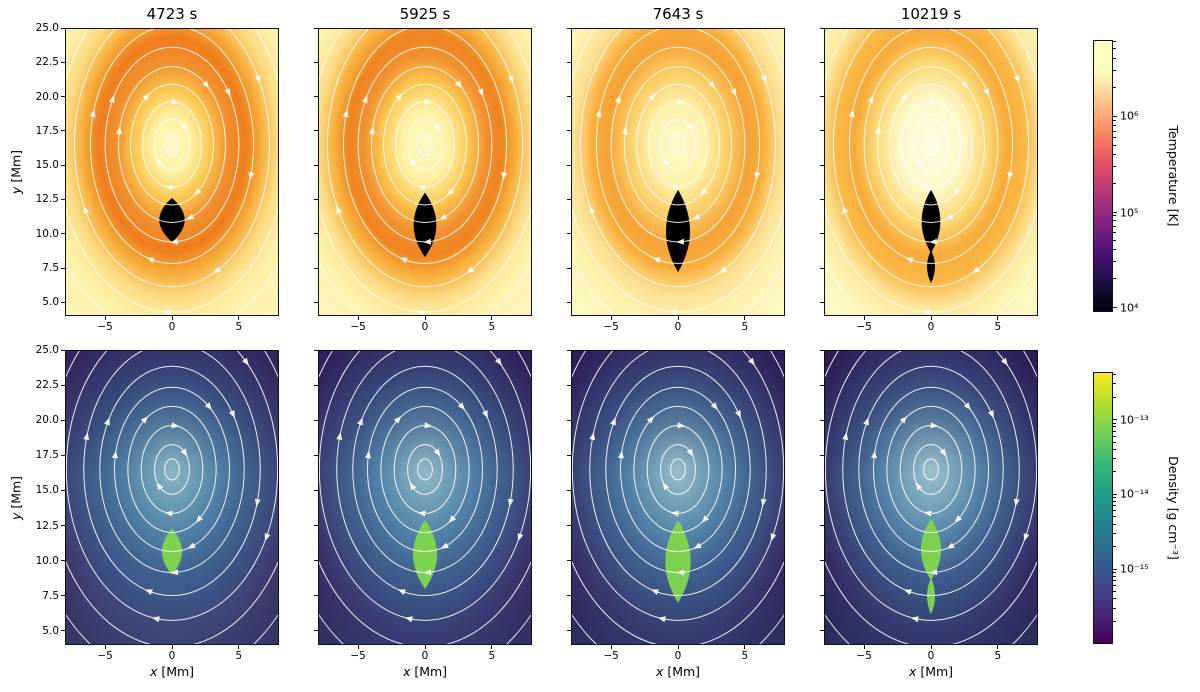 This screenshot has width=1200, height=692. What do you see at coordinates (16, 516) in the screenshot?
I see `y-axis-label-var: y` at bounding box center [16, 516].